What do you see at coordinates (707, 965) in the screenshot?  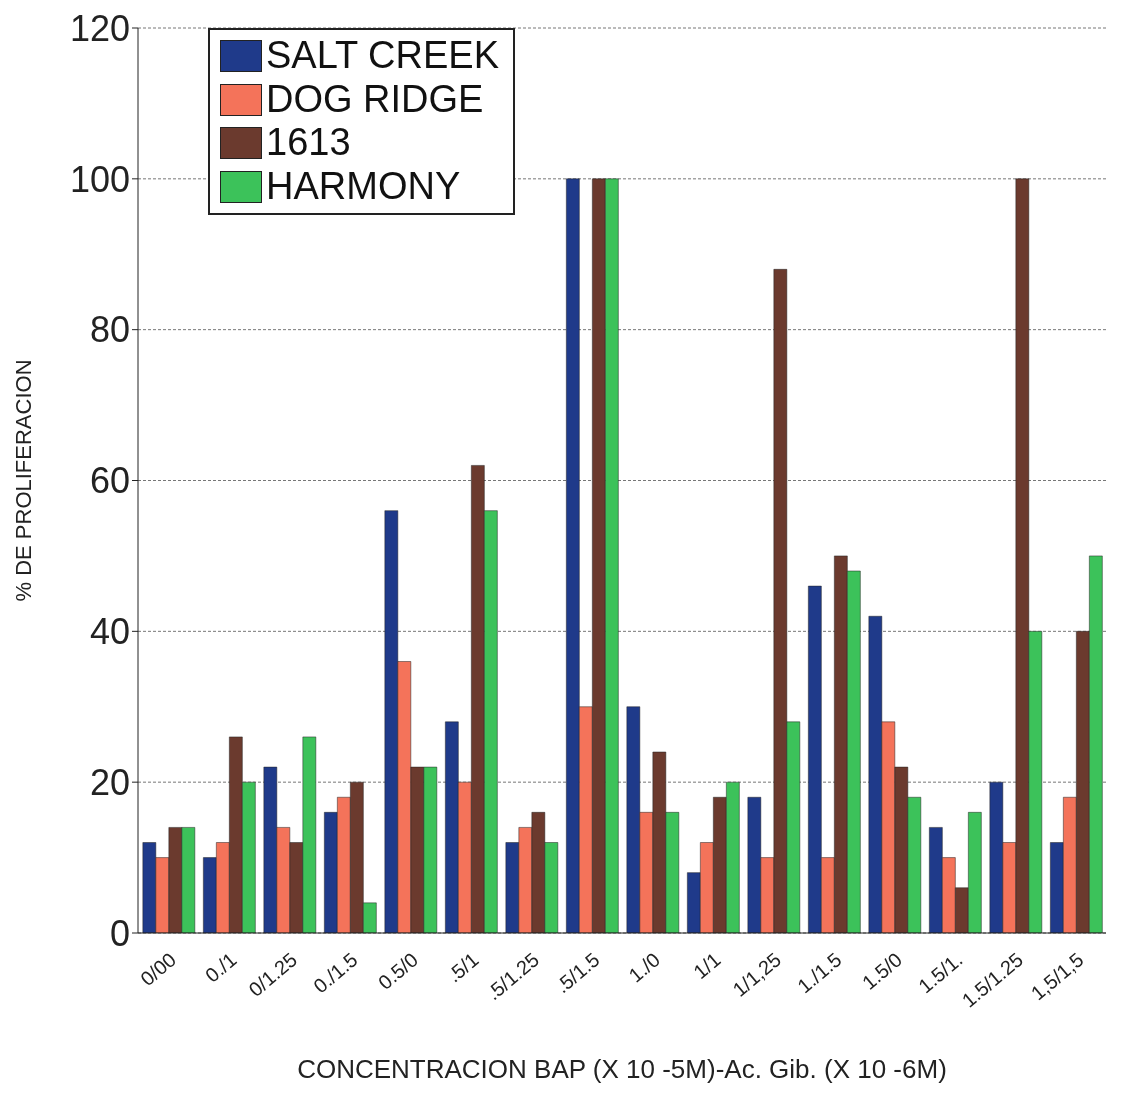 I see `x-tick-label: 1/1` at bounding box center [707, 965].